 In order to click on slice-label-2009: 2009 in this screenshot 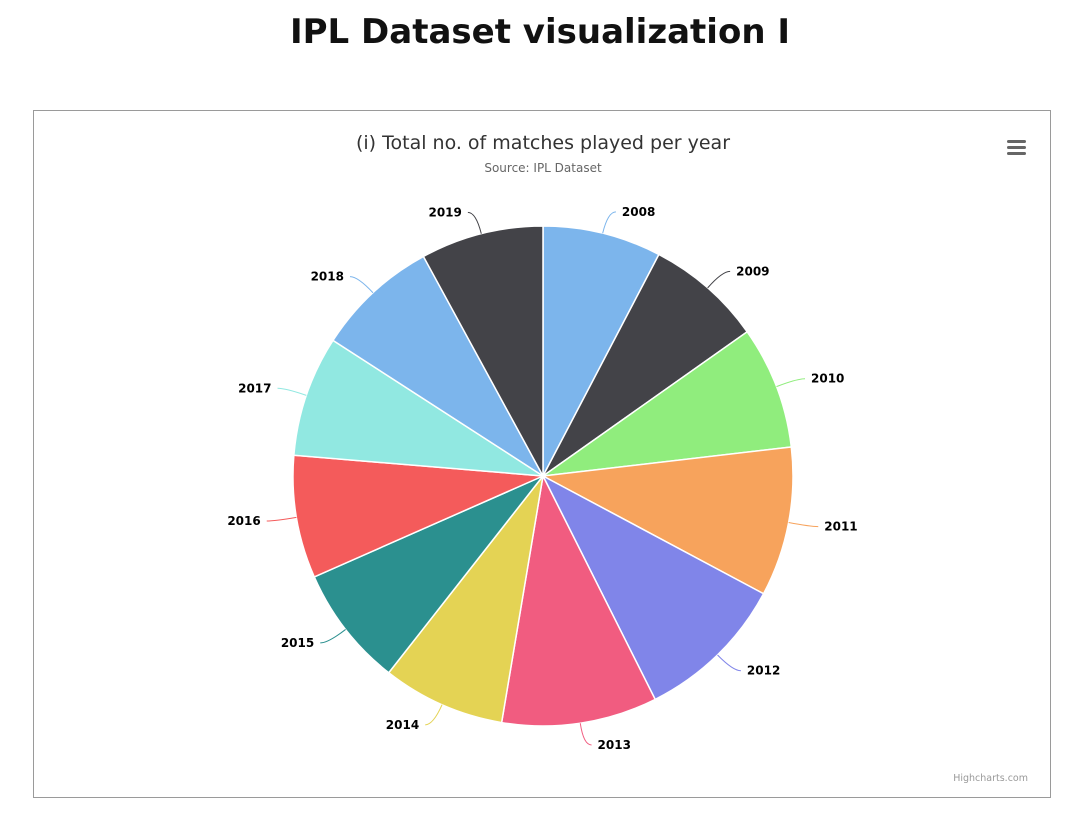, I will do `click(752, 271)`.